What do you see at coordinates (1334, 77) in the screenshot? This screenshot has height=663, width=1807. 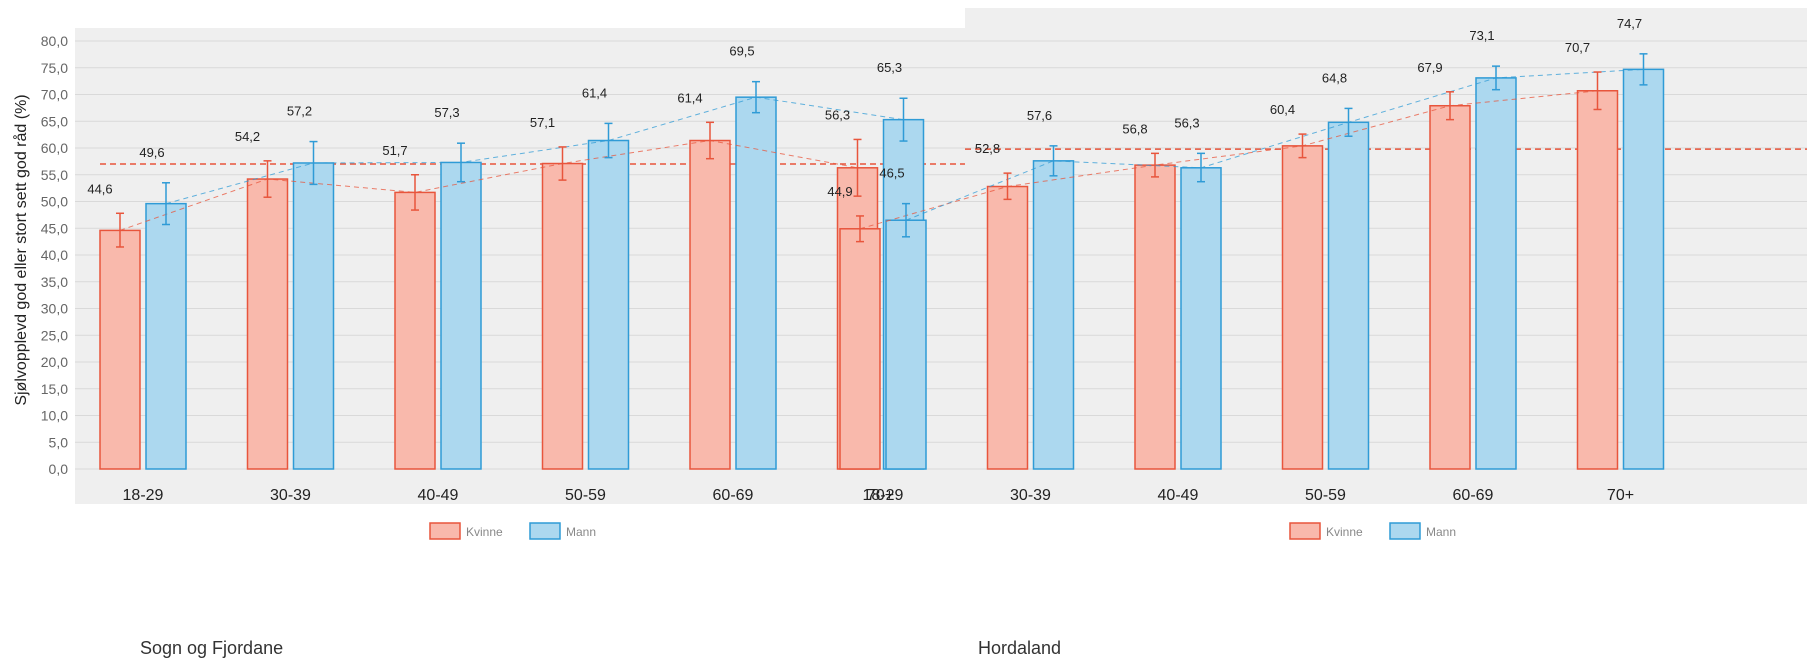 I see `value-label: 64,8` at bounding box center [1334, 77].